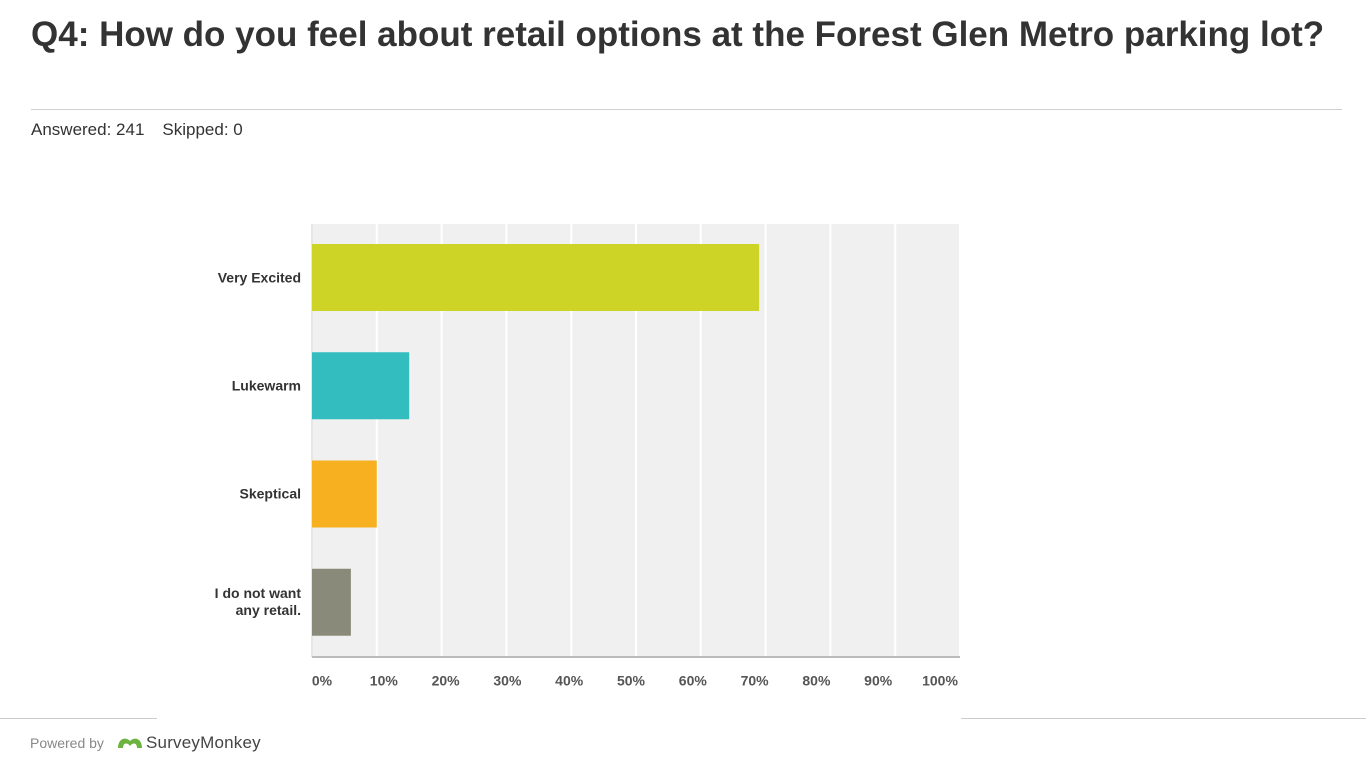 The width and height of the screenshot is (1366, 768). I want to click on x-tick-label: 20%, so click(446, 681).